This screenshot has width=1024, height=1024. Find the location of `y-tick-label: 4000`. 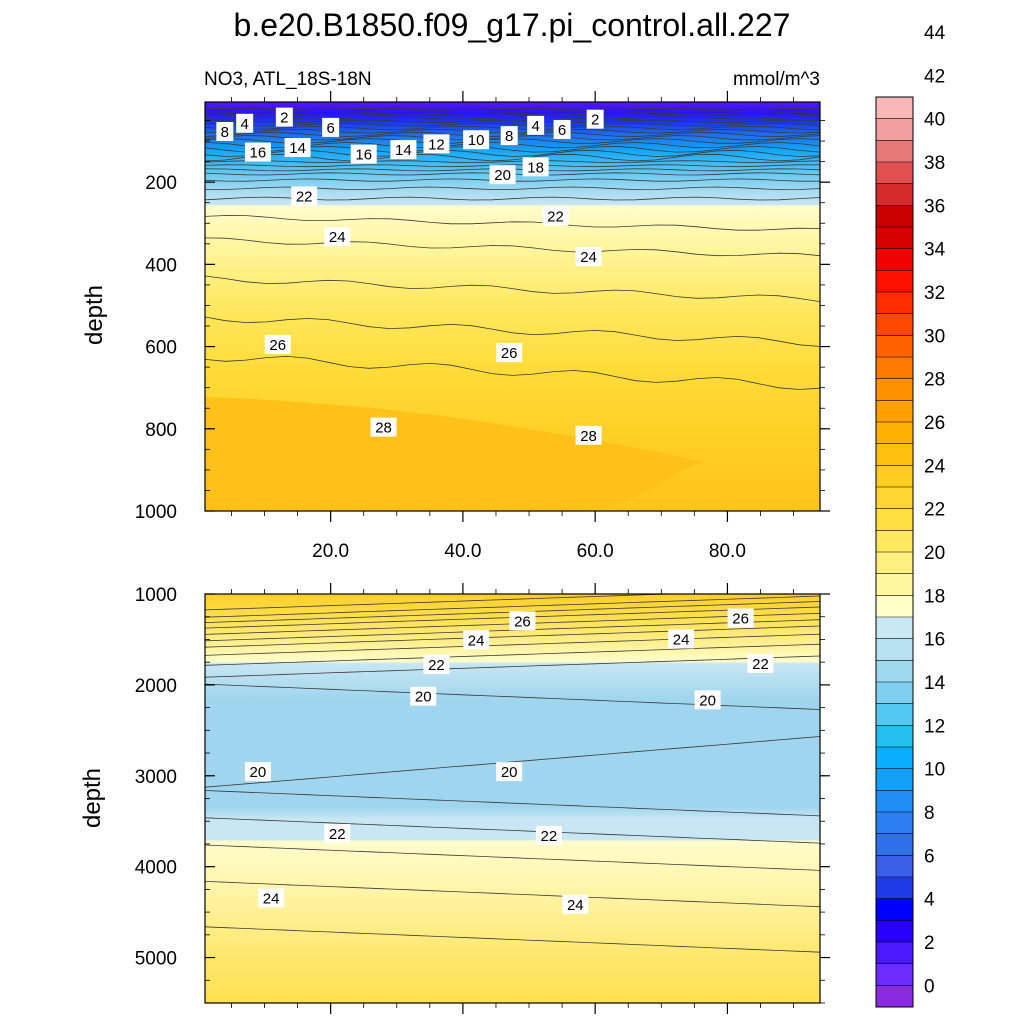

y-tick-label: 4000 is located at coordinates (156, 868).